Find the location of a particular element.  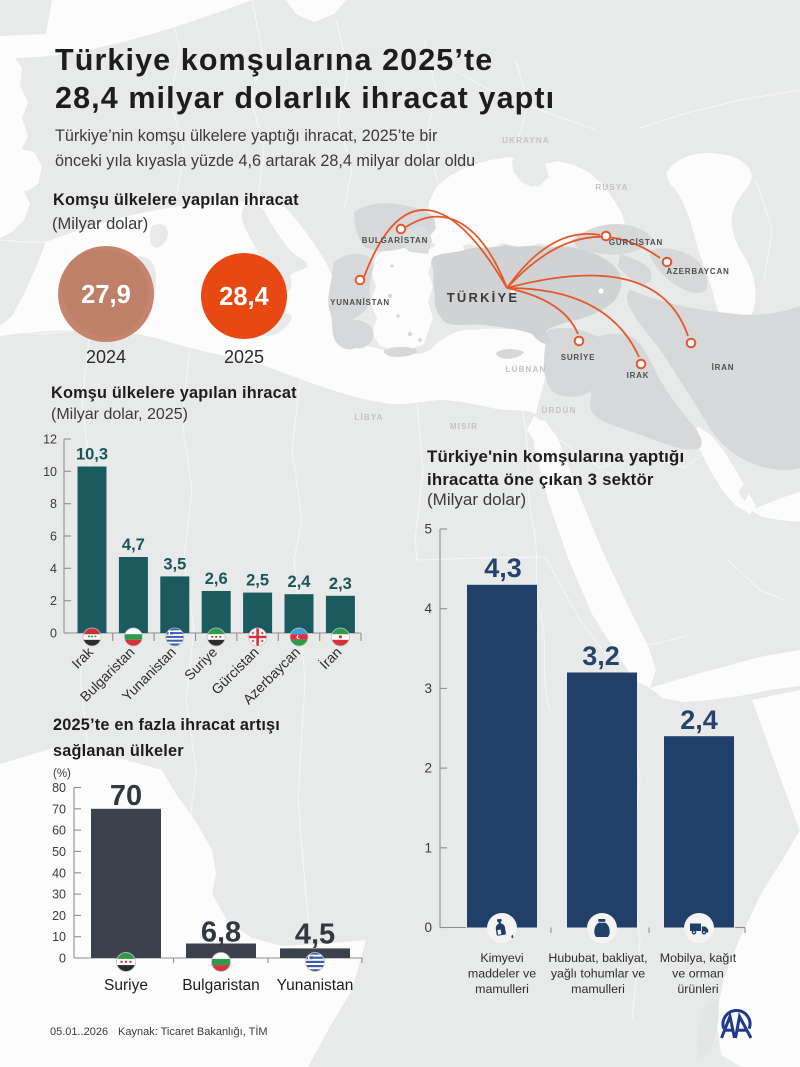

svg-text: 3,5 is located at coordinates (174, 564).